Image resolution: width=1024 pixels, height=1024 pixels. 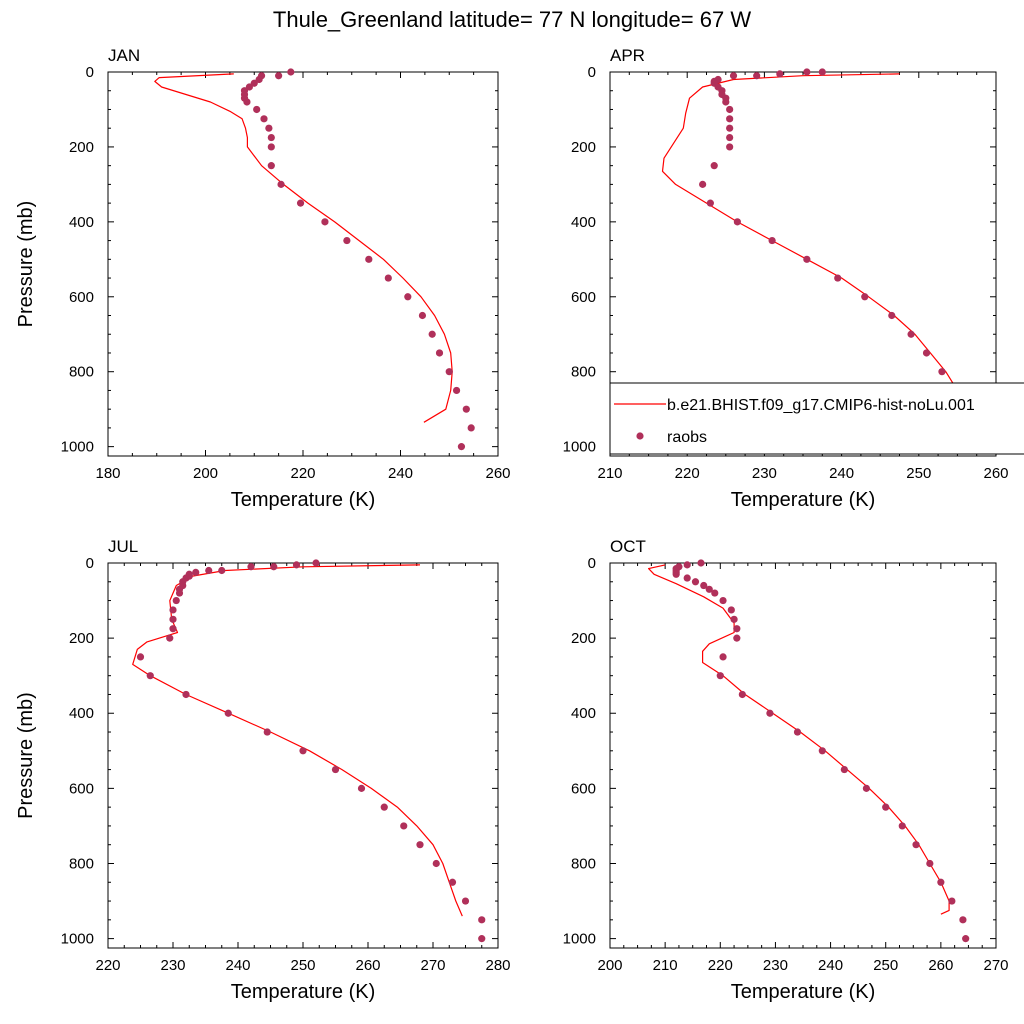 I want to click on legend-obs-label: raobs, so click(x=687, y=437).